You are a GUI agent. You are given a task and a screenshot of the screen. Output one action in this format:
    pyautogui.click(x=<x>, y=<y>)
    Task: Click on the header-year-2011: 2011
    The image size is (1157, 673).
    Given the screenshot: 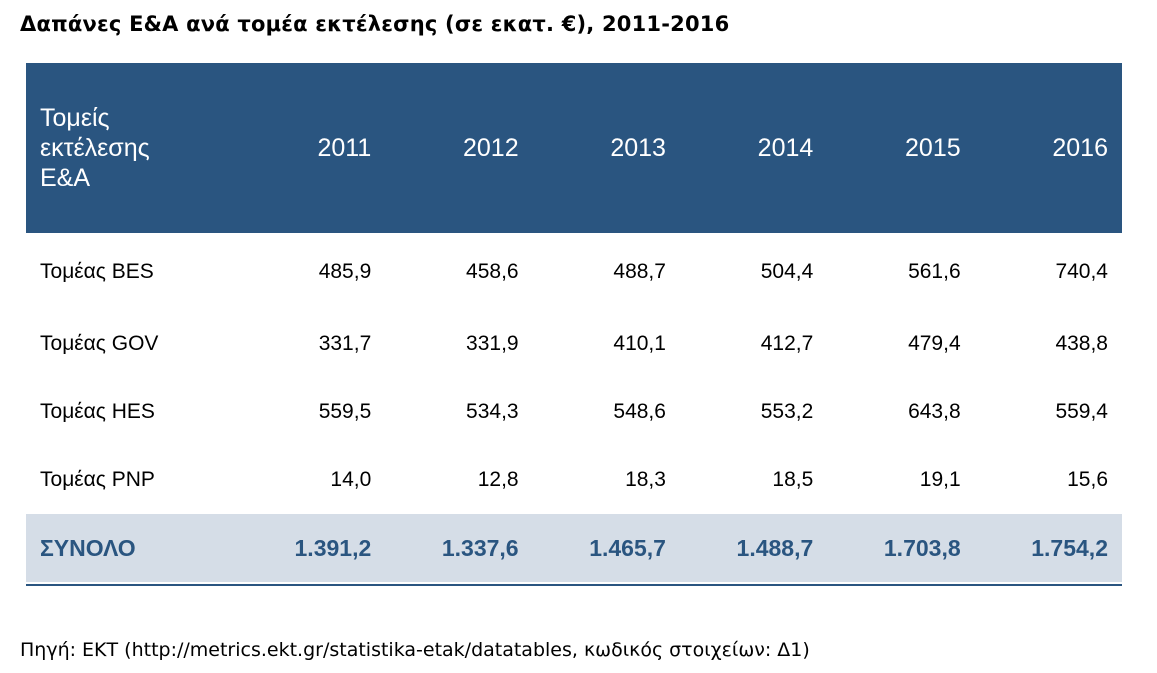 What is the action you would take?
    pyautogui.click(x=344, y=147)
    